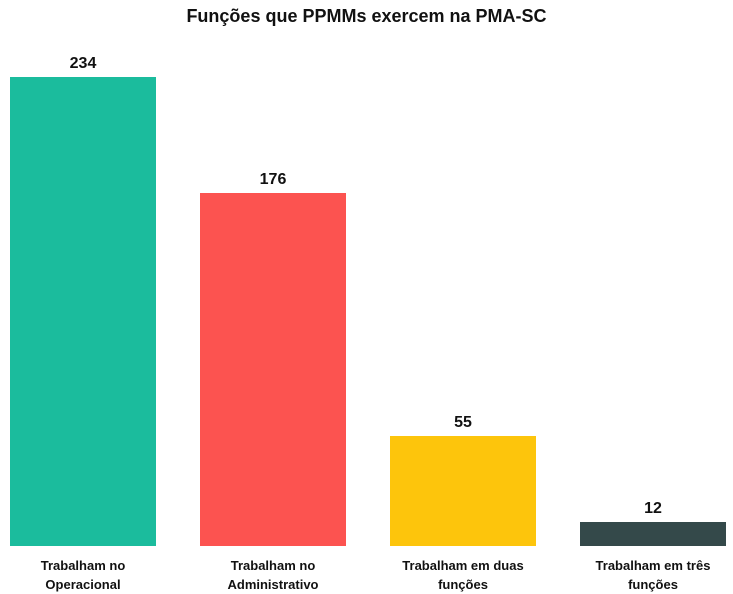  What do you see at coordinates (273, 575) in the screenshot?
I see `x-tick-label: Trabalham no Administrativo` at bounding box center [273, 575].